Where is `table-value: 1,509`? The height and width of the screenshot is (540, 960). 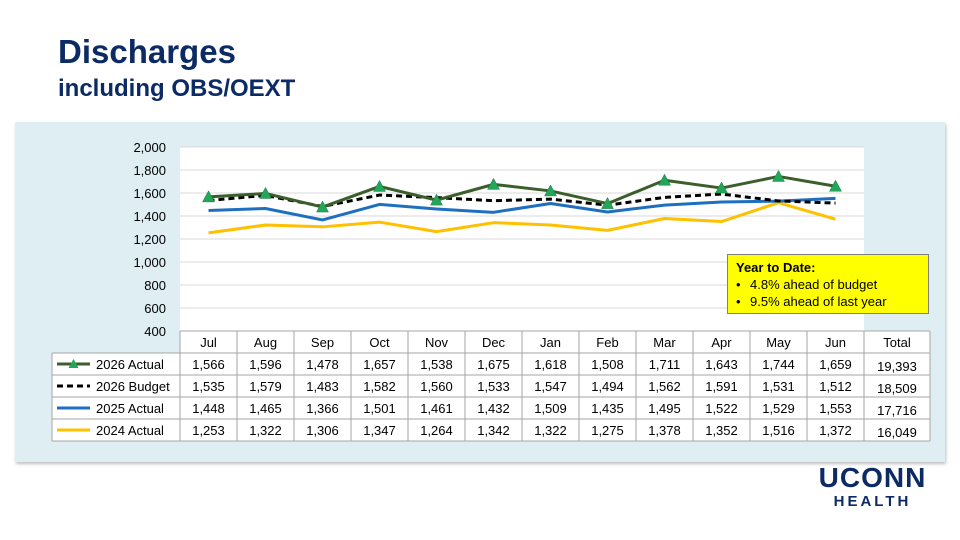 table-value: 1,509 is located at coordinates (550, 408).